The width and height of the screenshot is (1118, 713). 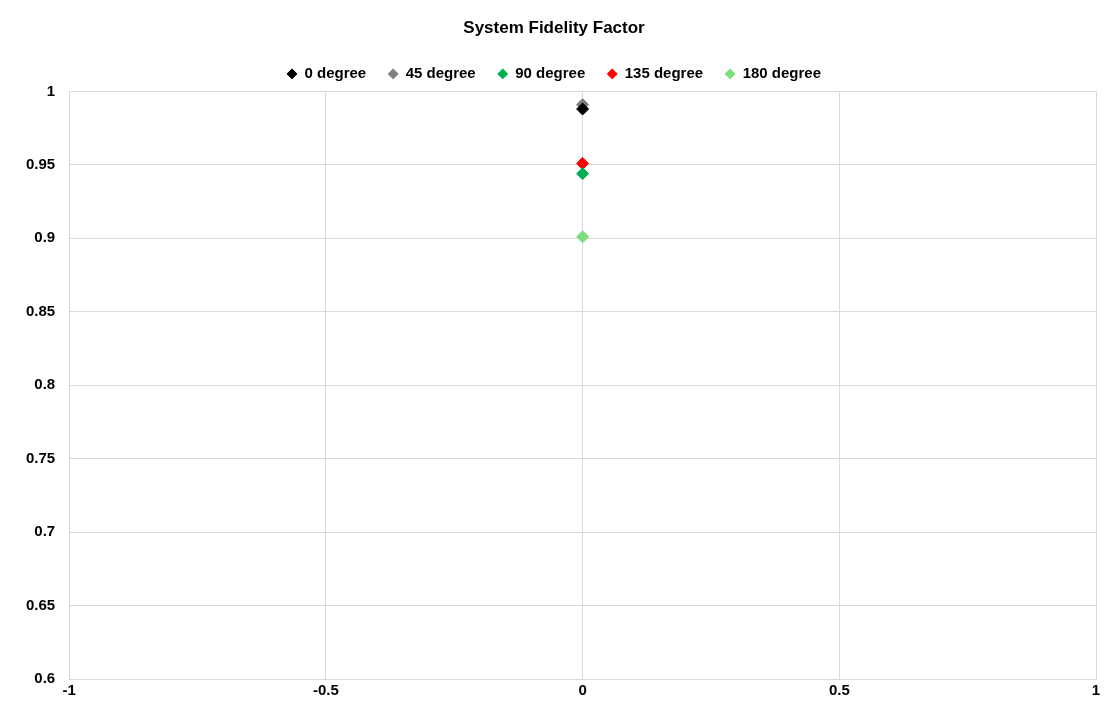 I want to click on y-tick-label: 0.65, so click(x=40, y=604).